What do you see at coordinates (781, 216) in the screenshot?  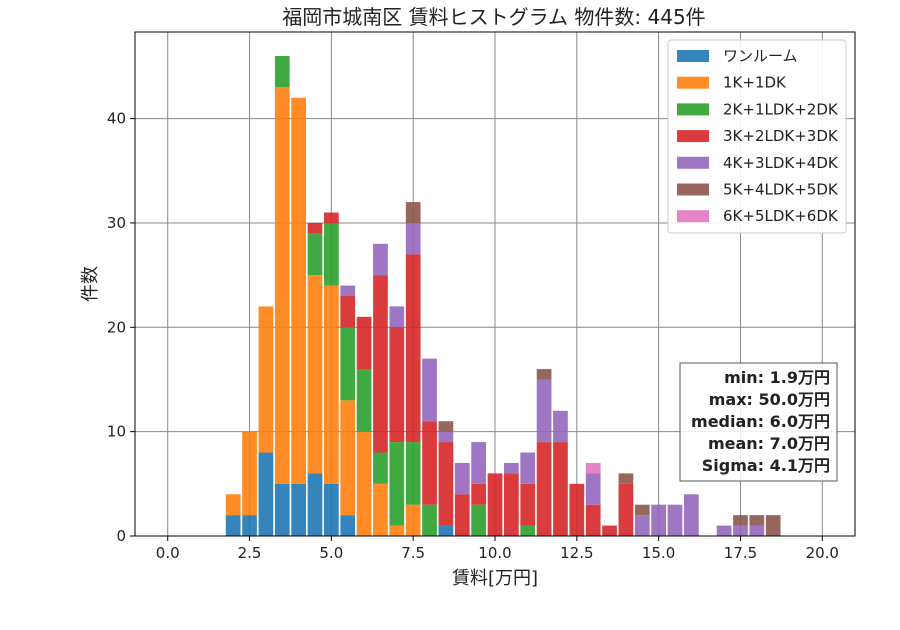 I see `legend-label: 6K+5LDK+6DK` at bounding box center [781, 216].